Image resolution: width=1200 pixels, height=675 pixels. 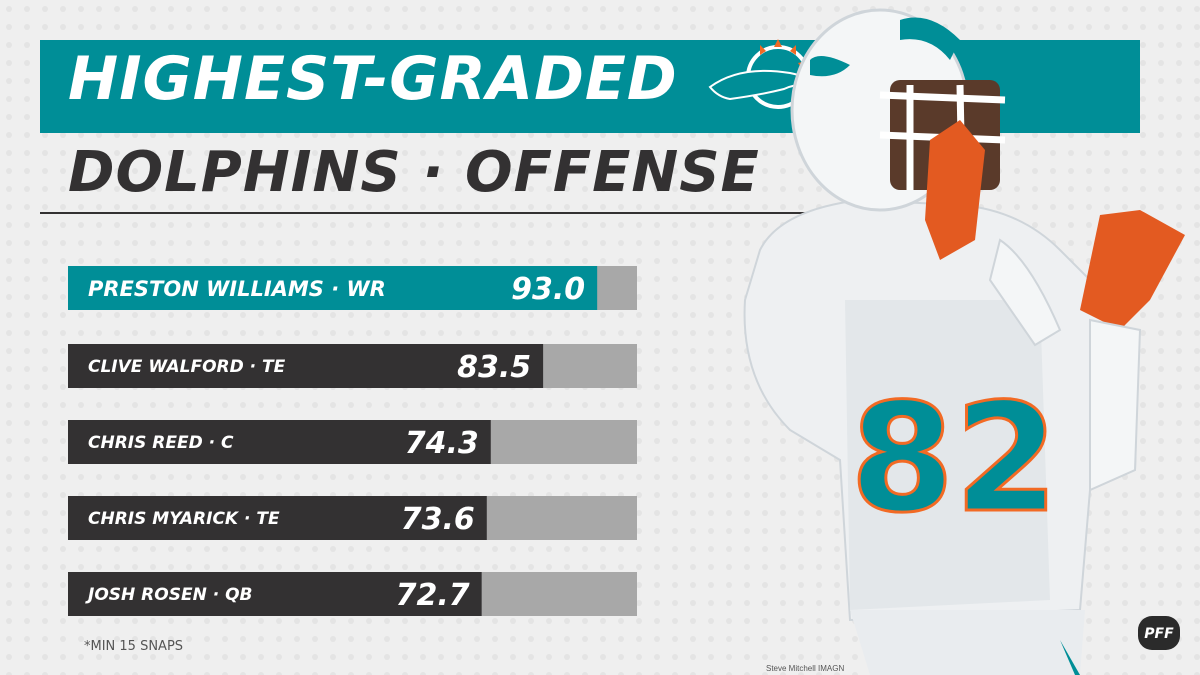 What do you see at coordinates (470, 213) in the screenshot?
I see `subtitle-underline` at bounding box center [470, 213].